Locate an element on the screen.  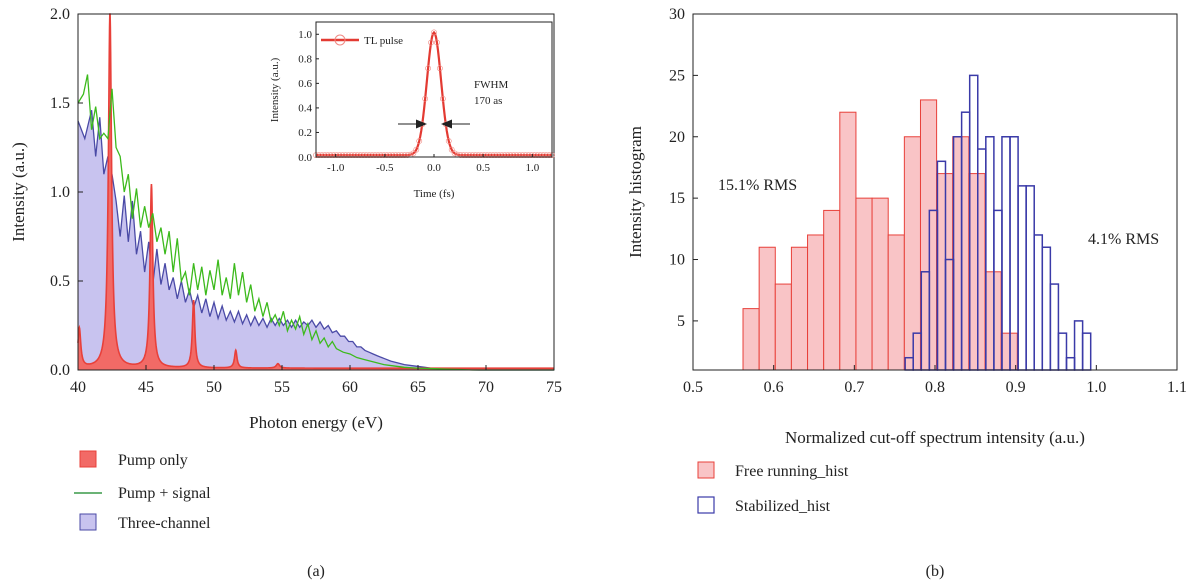
panel-a-x-tick-label: 60 is located at coordinates (350, 387).